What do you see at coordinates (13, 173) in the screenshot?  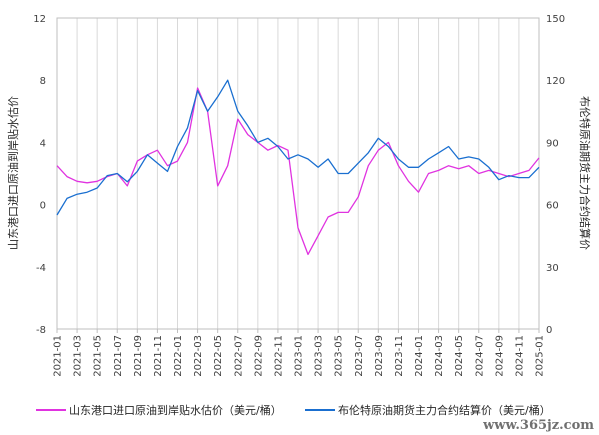 I see `y-axis-left-title: 山东港口进口原油到岸贴水估价` at bounding box center [13, 173].